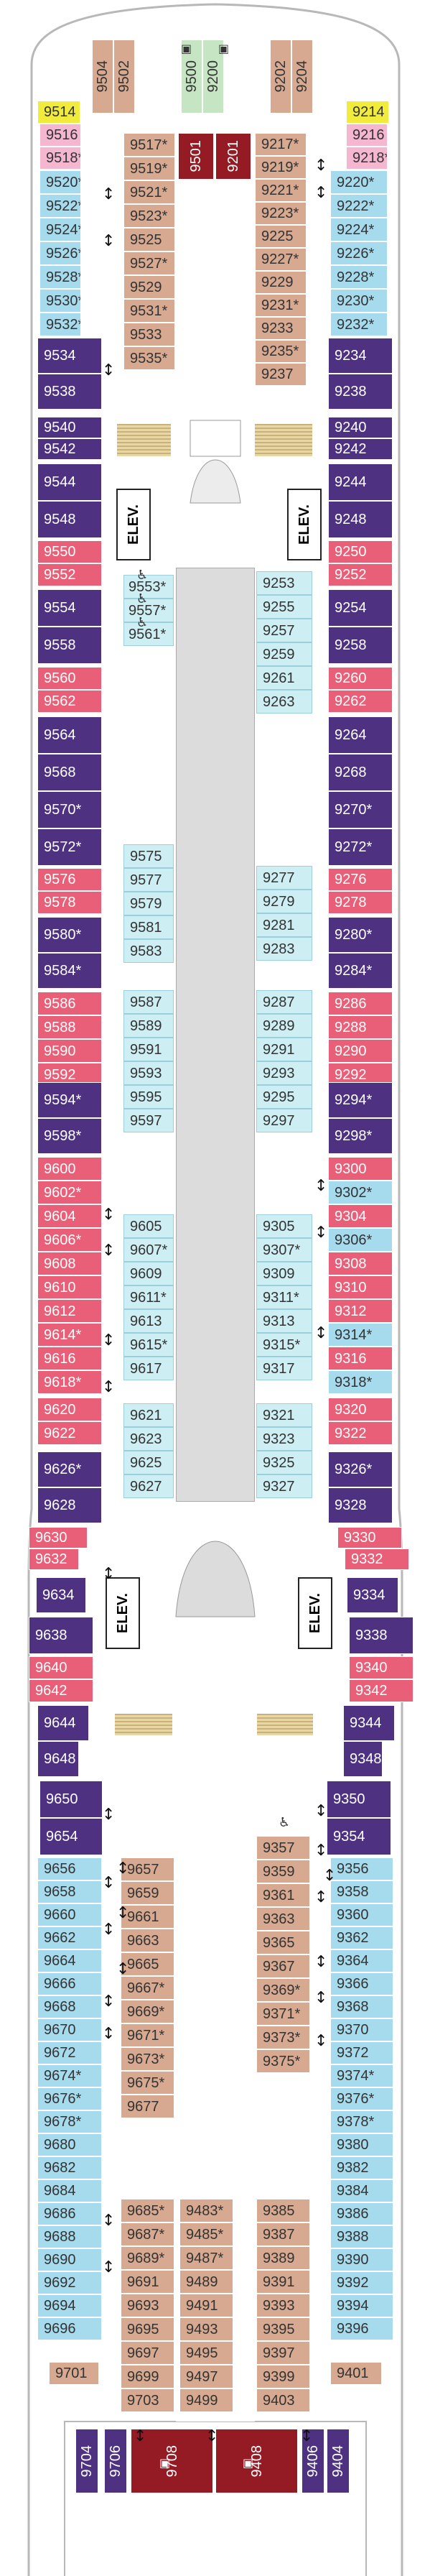 This screenshot has height=2576, width=430. What do you see at coordinates (69, 519) in the screenshot?
I see `cabin-9548: 9548` at bounding box center [69, 519].